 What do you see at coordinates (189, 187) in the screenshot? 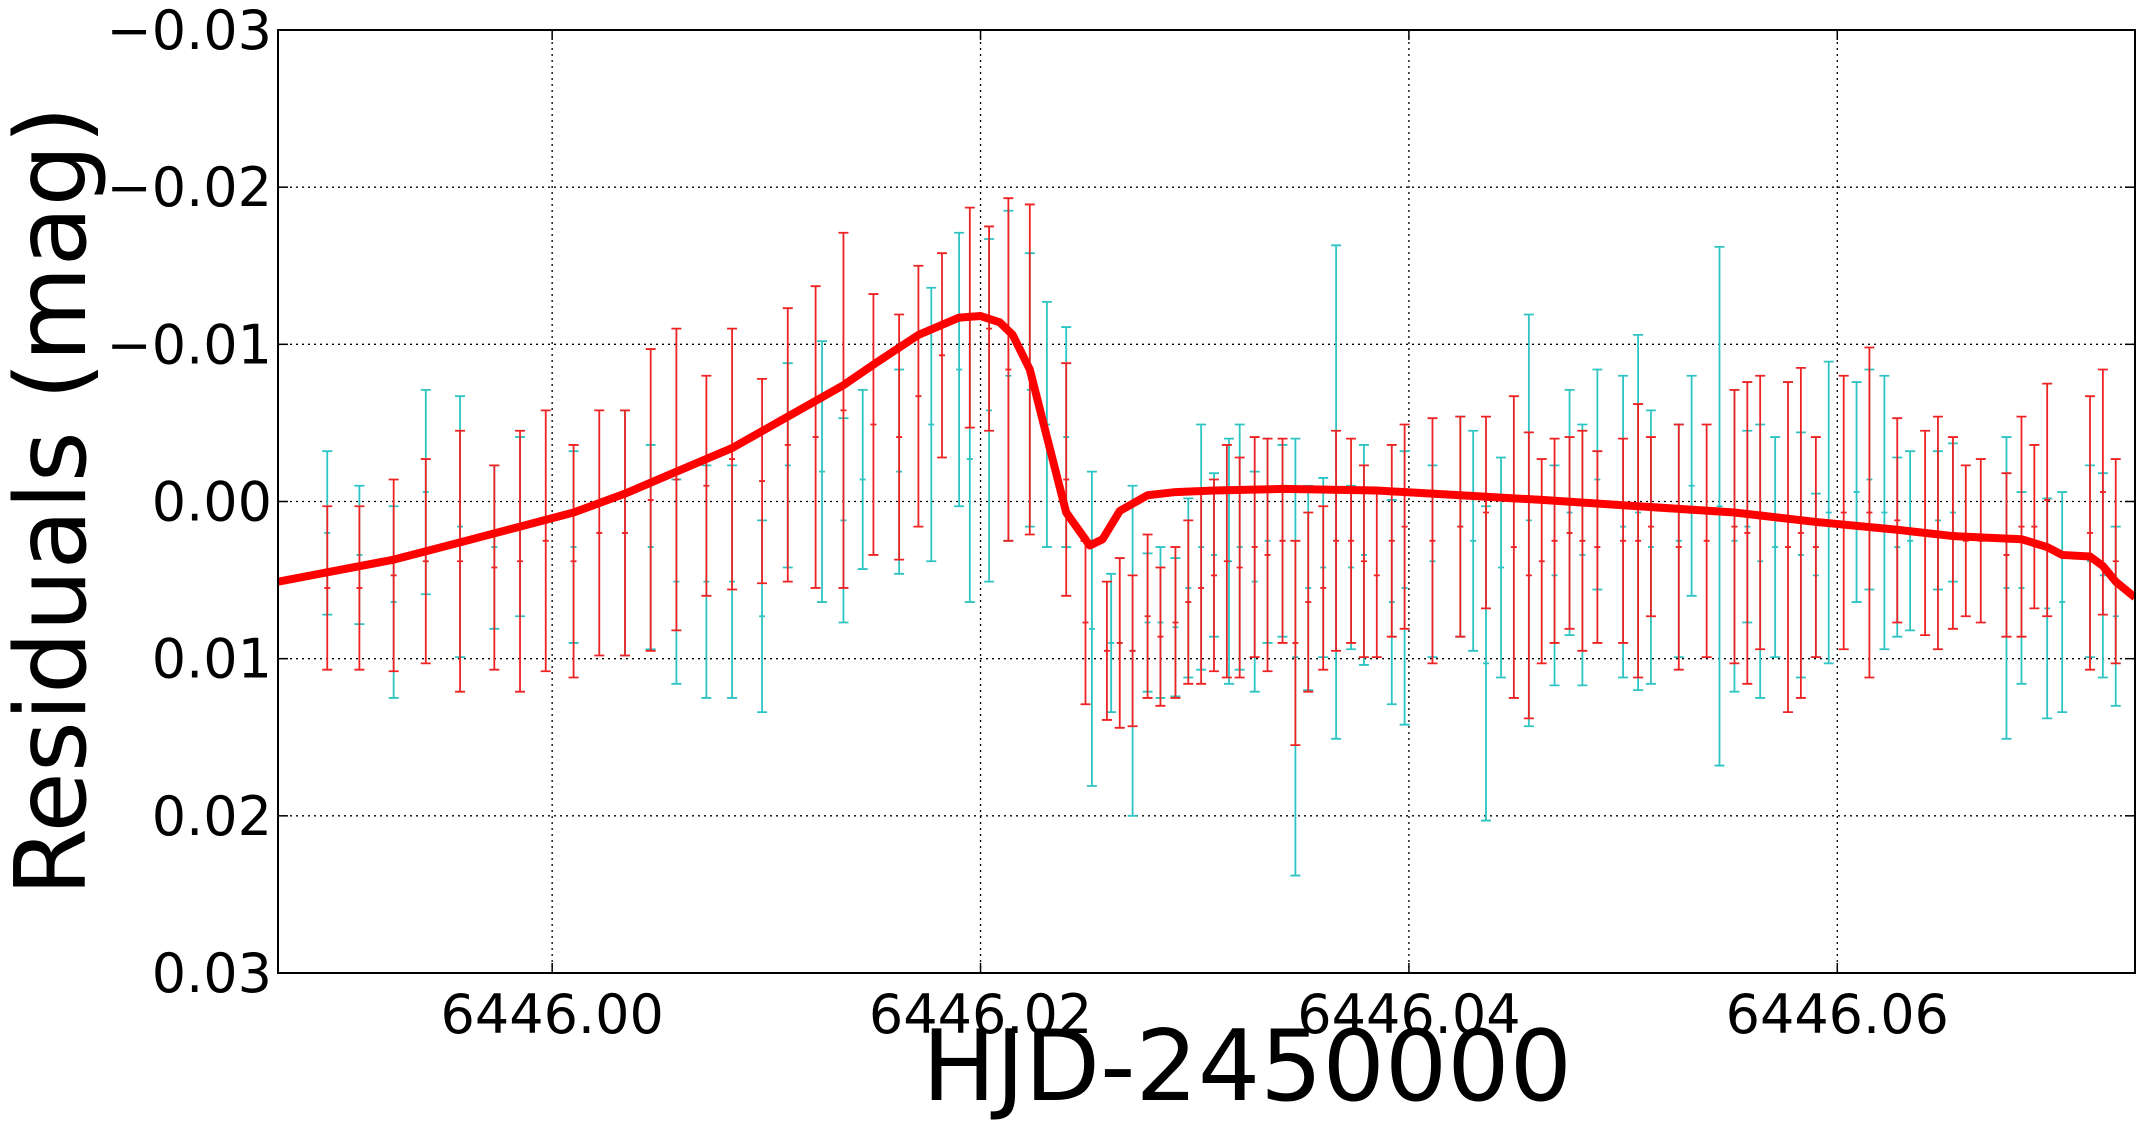
I see `y-tick-label: −0.02` at bounding box center [189, 187].